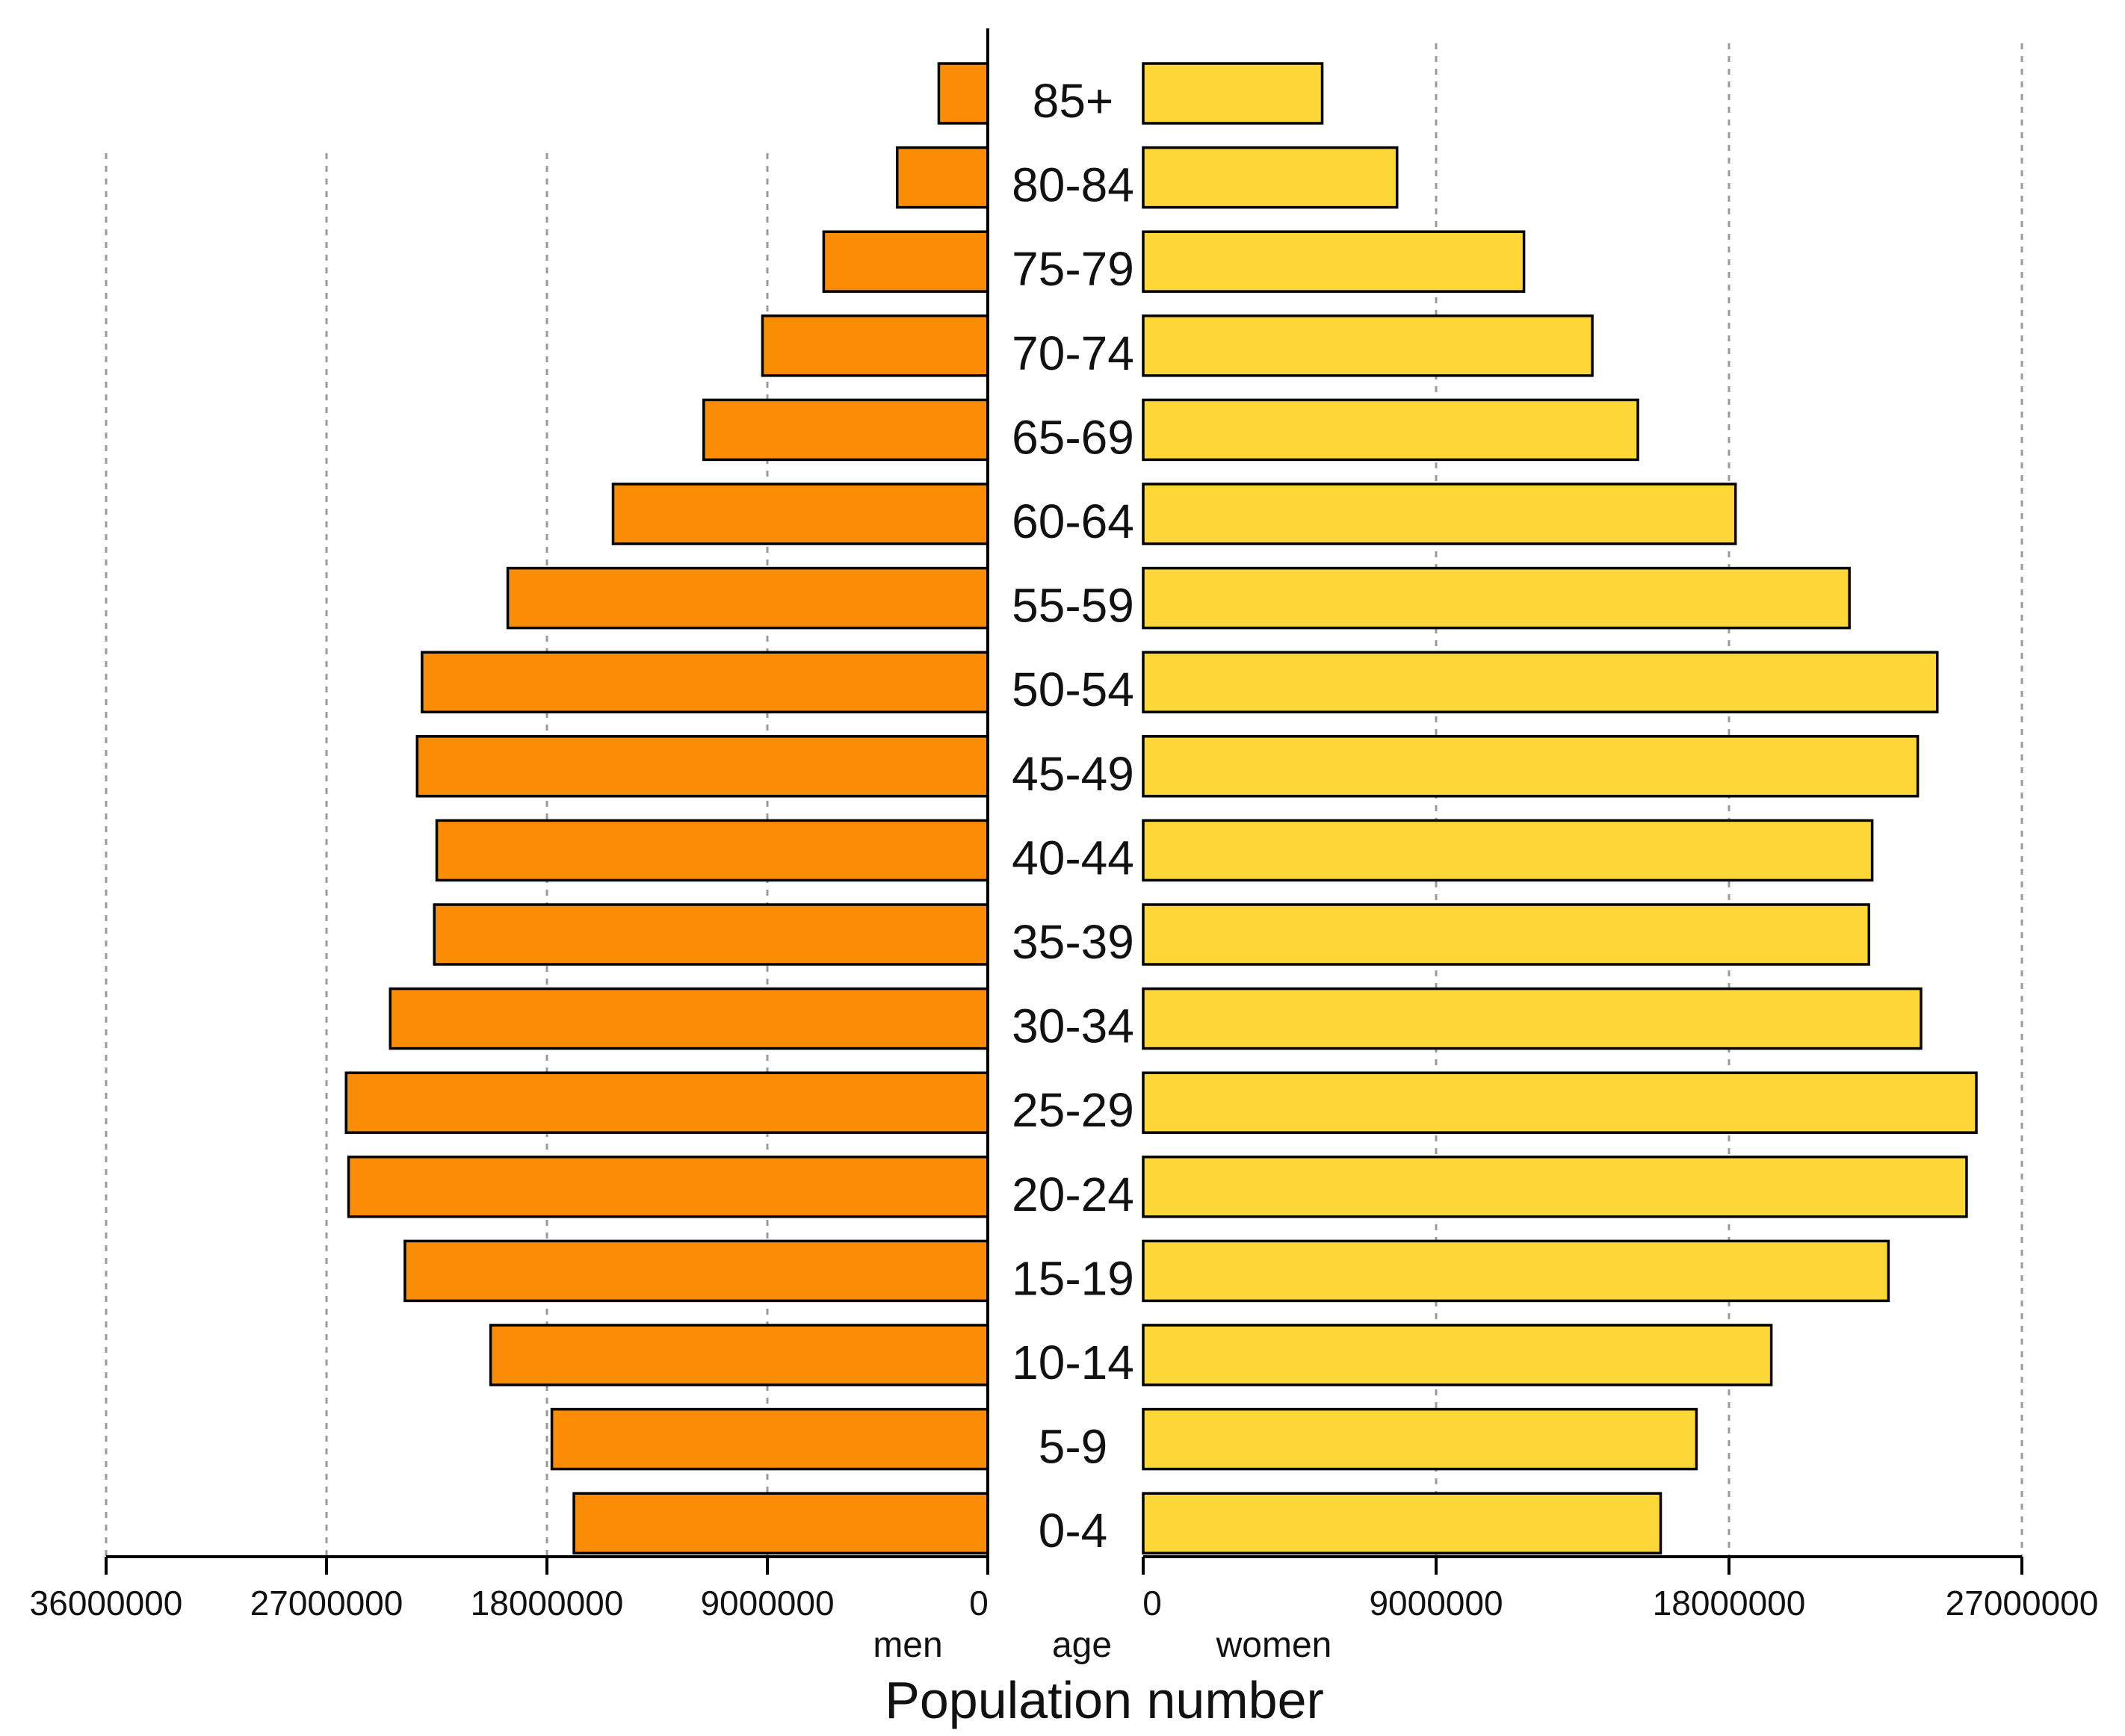  I want to click on age-label-60-64: 60-64, so click(1073, 521).